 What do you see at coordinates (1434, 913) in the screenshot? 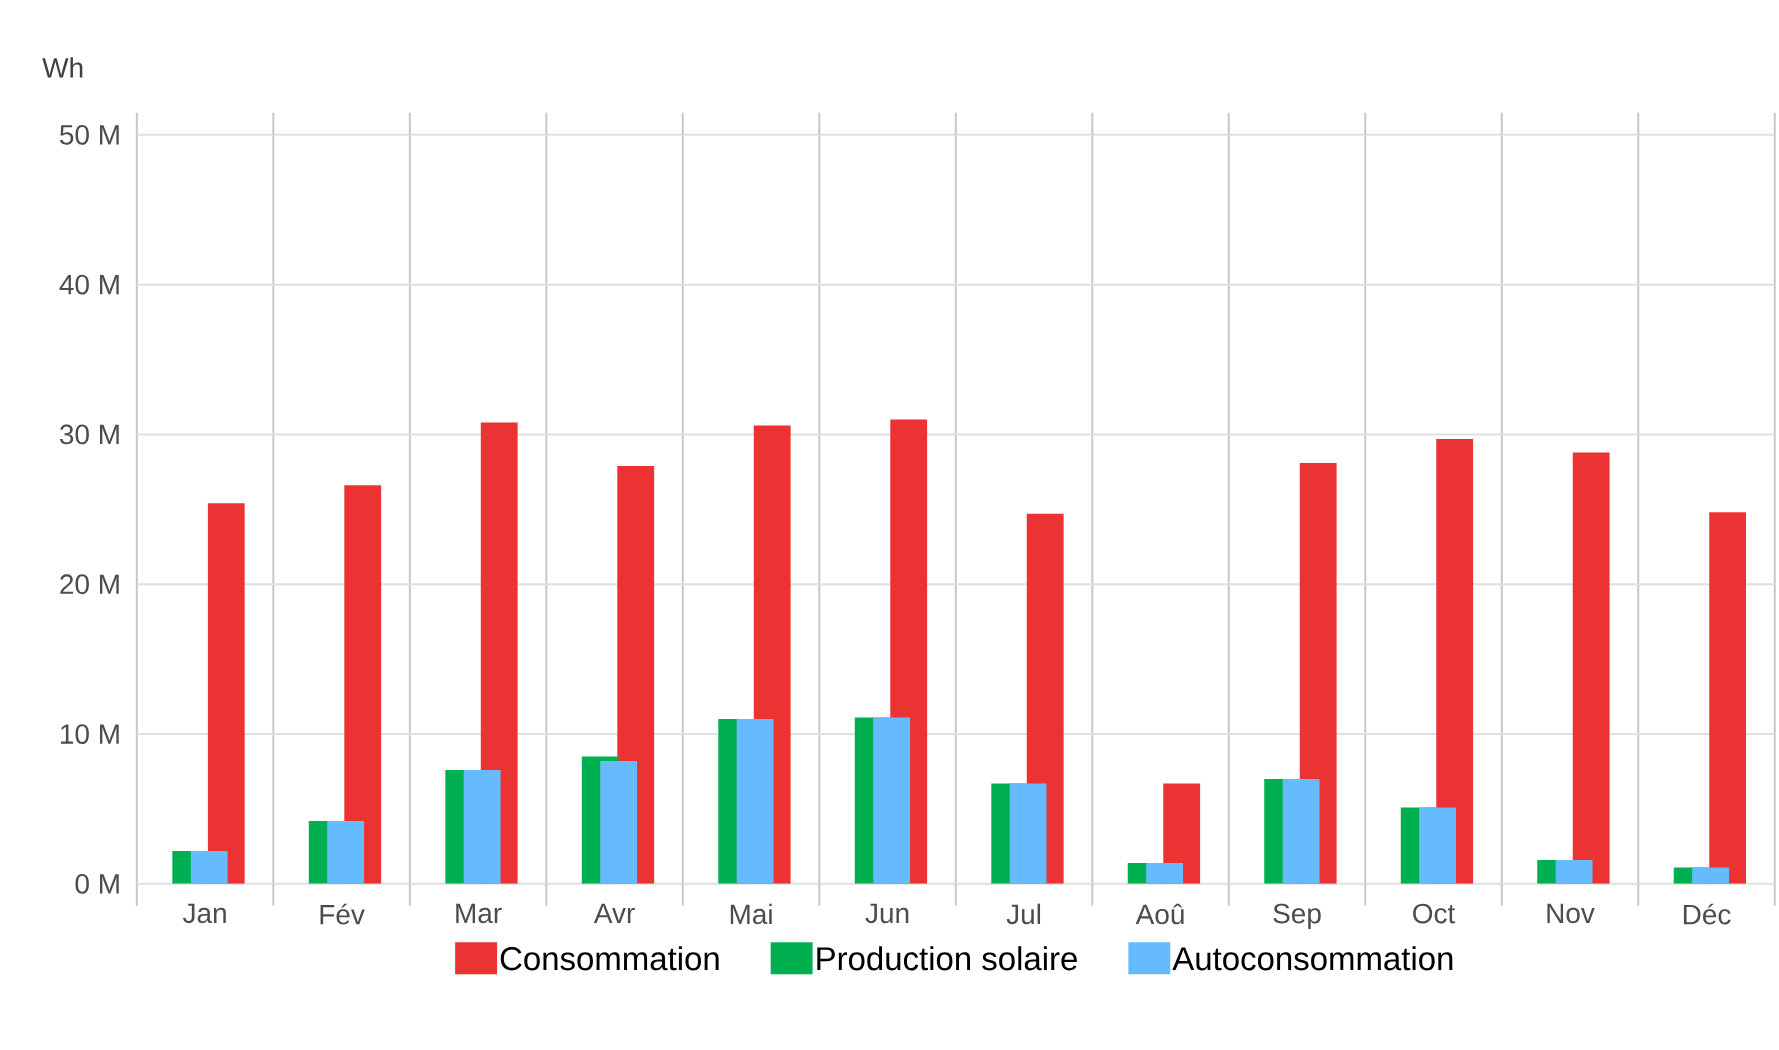
I see `x-tick-label: Oct` at bounding box center [1434, 913].